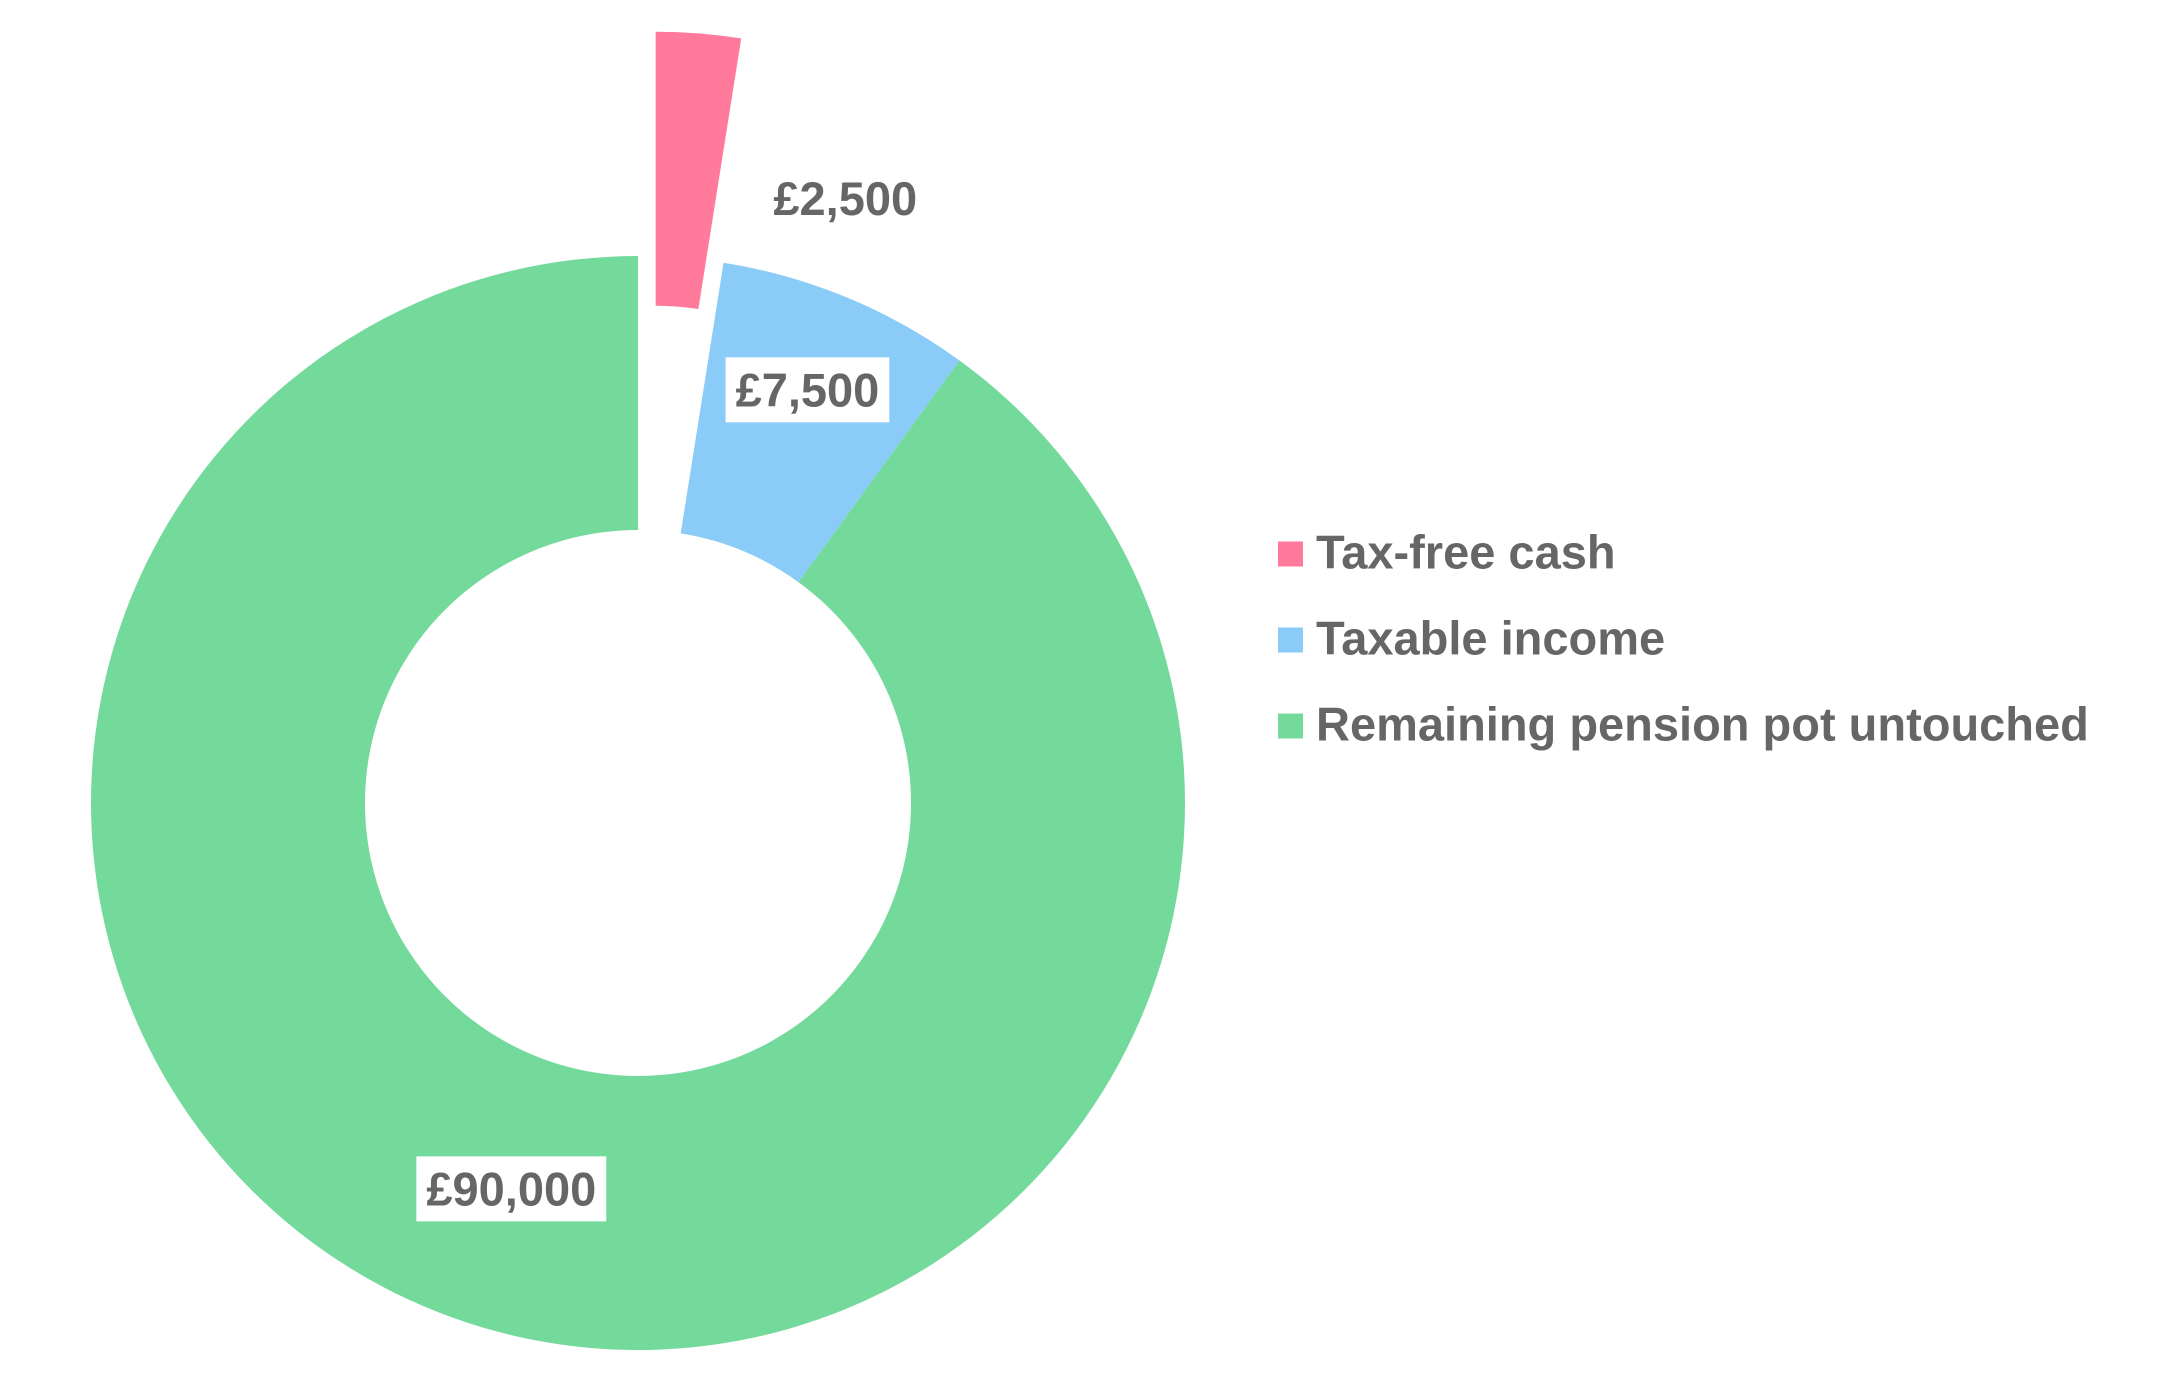 The height and width of the screenshot is (1373, 2160). What do you see at coordinates (1490, 637) in the screenshot?
I see `legend-label: Taxable income` at bounding box center [1490, 637].